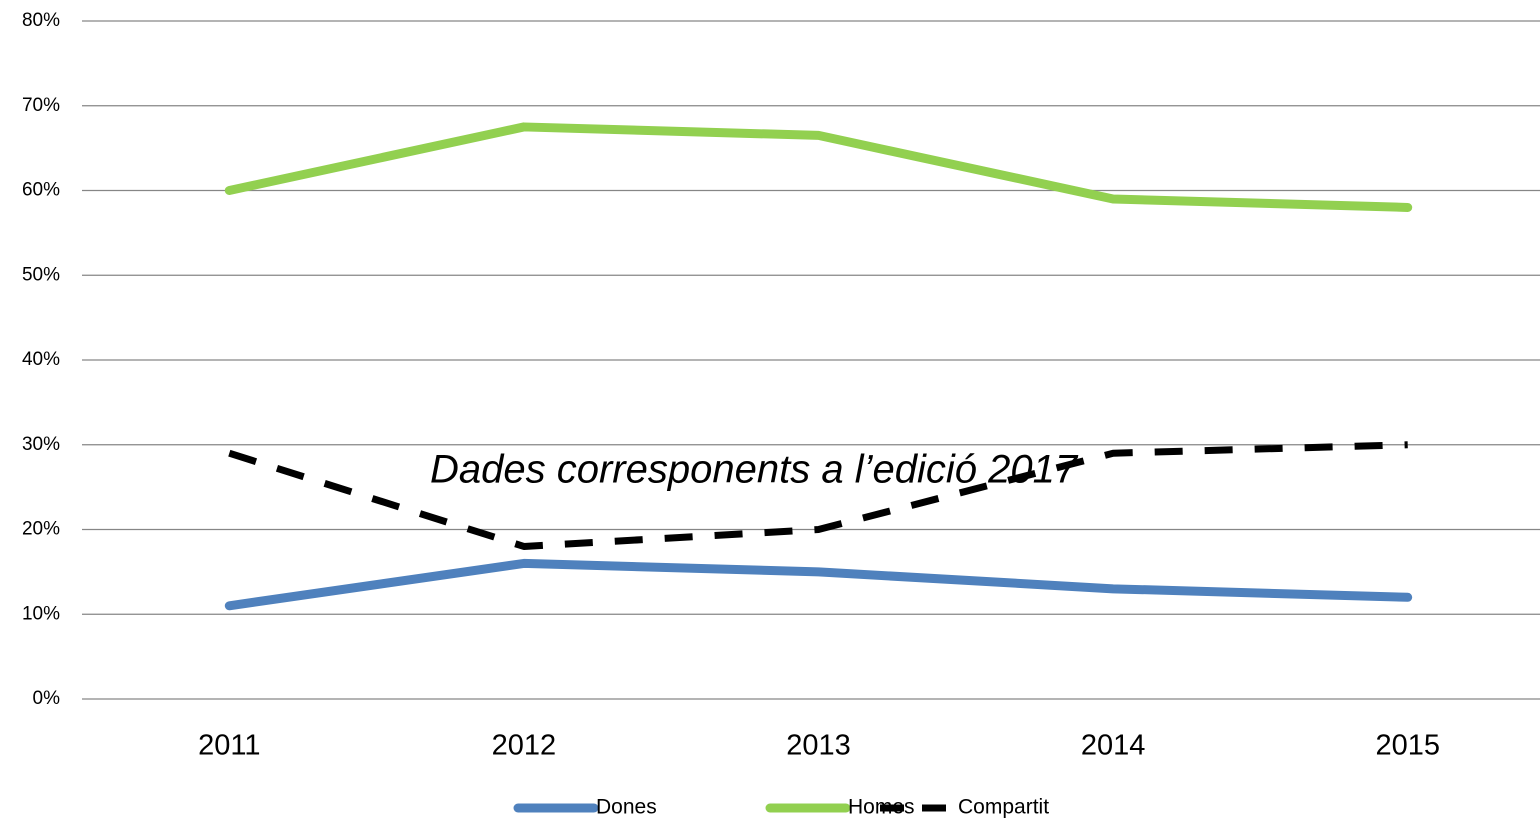 The height and width of the screenshot is (821, 1540). What do you see at coordinates (41, 274) in the screenshot?
I see `y-tick-label: 50%` at bounding box center [41, 274].